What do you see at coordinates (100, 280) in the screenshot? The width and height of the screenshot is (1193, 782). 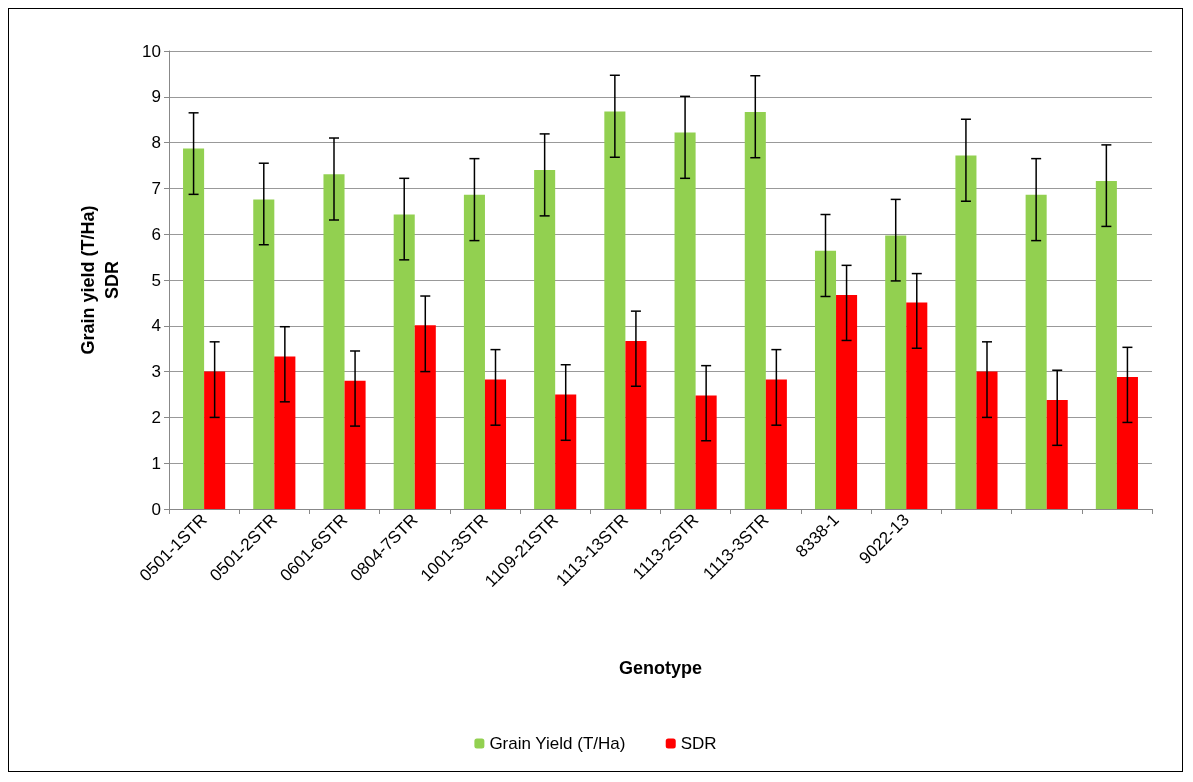 I see `y-axis-title: Grain yield (T/Ha) SDR` at bounding box center [100, 280].